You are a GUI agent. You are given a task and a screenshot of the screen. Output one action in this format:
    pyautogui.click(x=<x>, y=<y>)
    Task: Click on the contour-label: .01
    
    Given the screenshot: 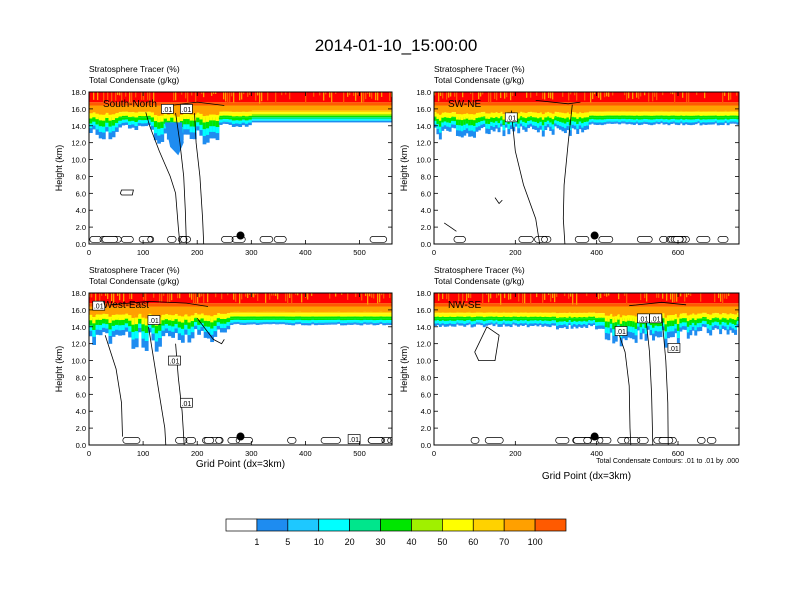 What is the action you would take?
    pyautogui.click(x=644, y=319)
    